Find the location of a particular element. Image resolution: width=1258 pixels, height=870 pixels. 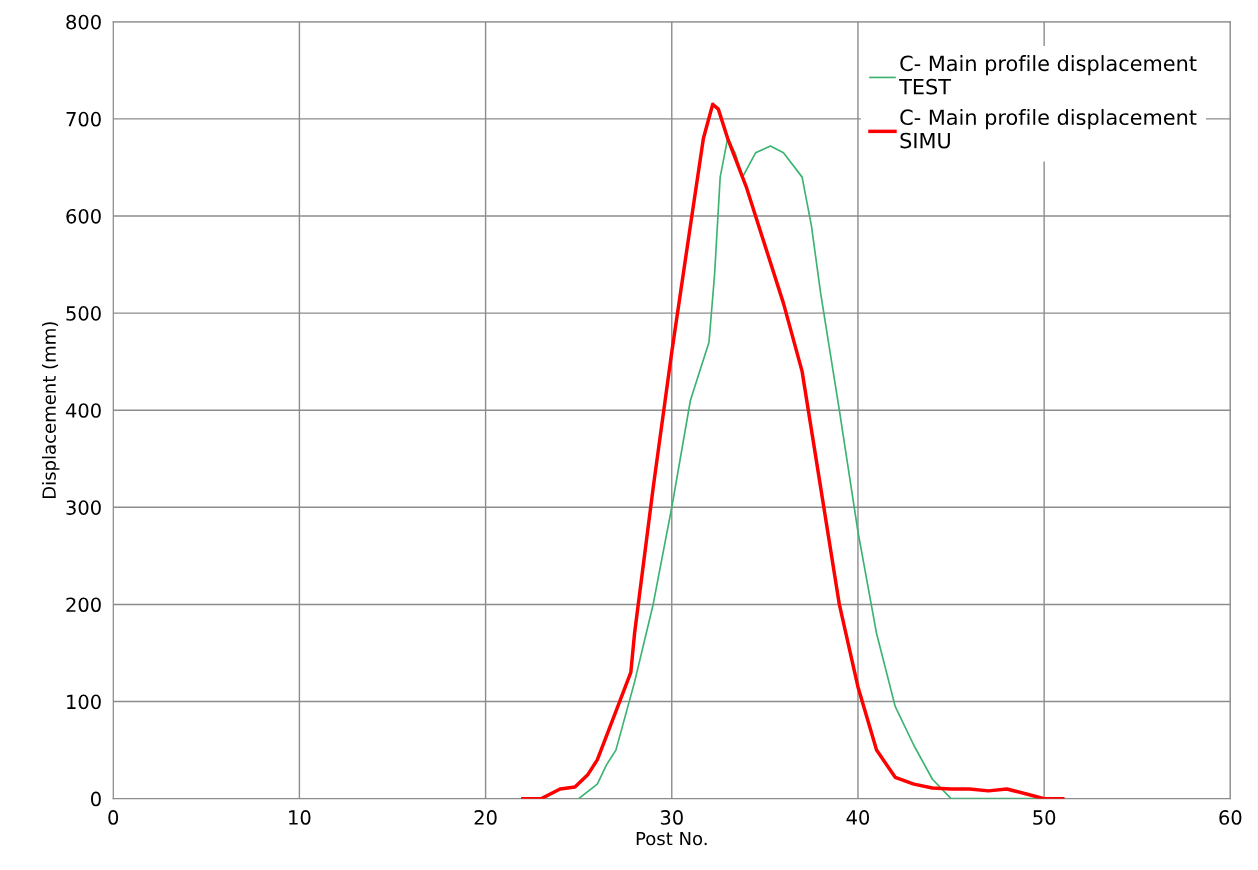

x-tick-label: 30 is located at coordinates (671, 817).